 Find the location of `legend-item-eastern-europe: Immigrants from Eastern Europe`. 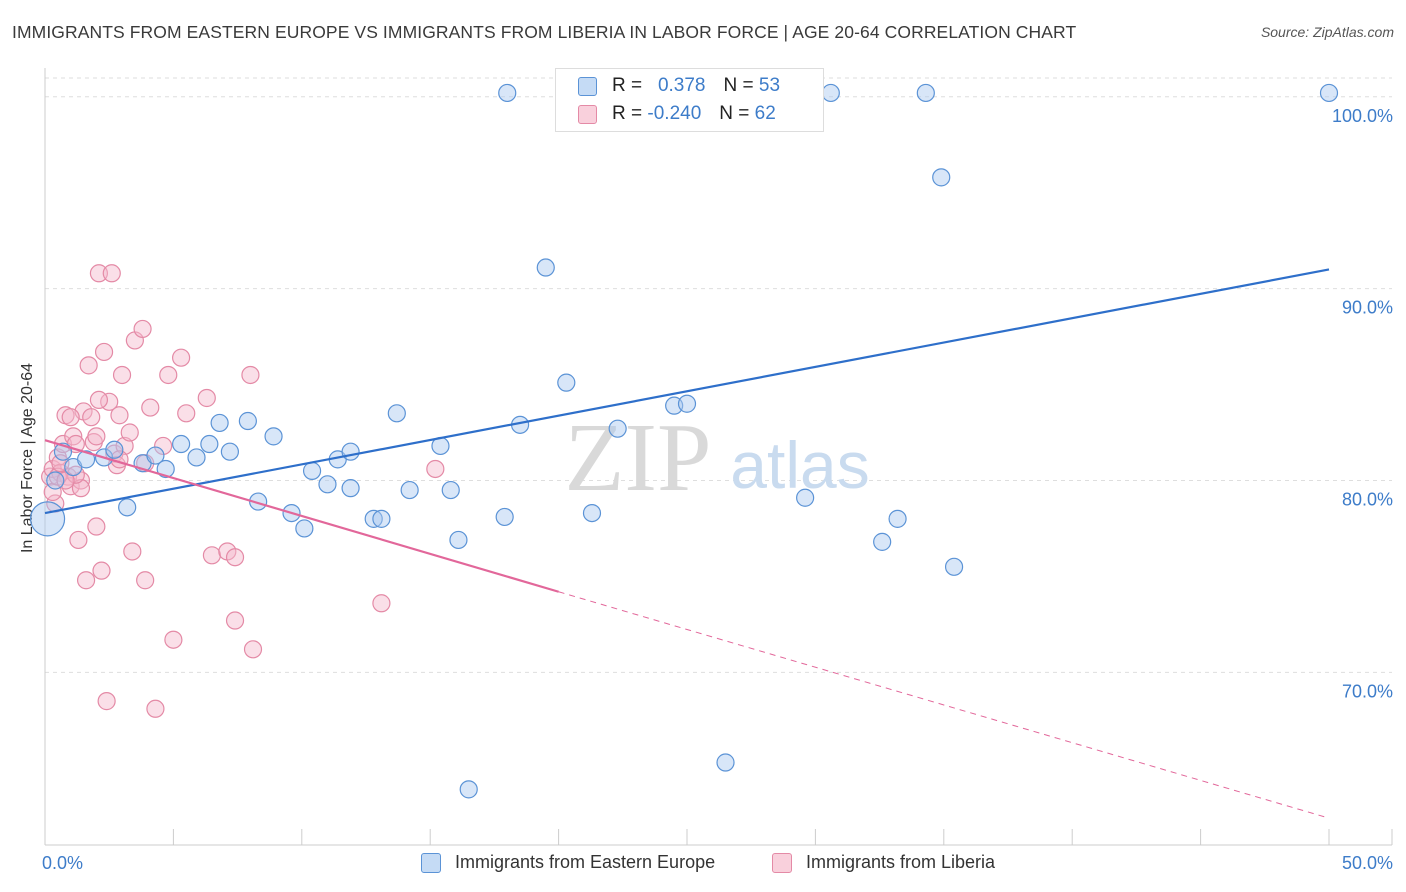

legend-item-eastern-europe: Immigrants from Eastern Europe is located at coordinates (568, 862).